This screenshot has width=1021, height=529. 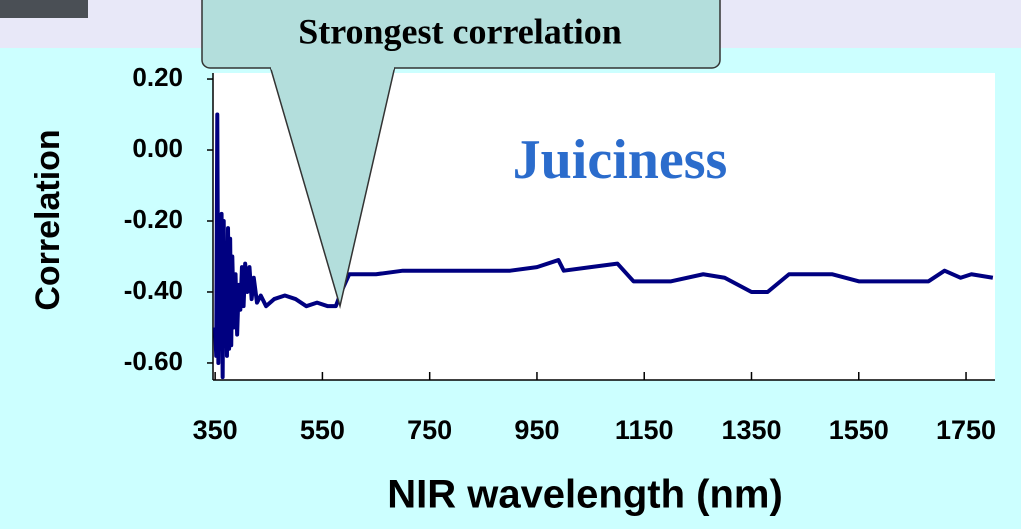 I want to click on x-tick-label: 350, so click(x=215, y=430).